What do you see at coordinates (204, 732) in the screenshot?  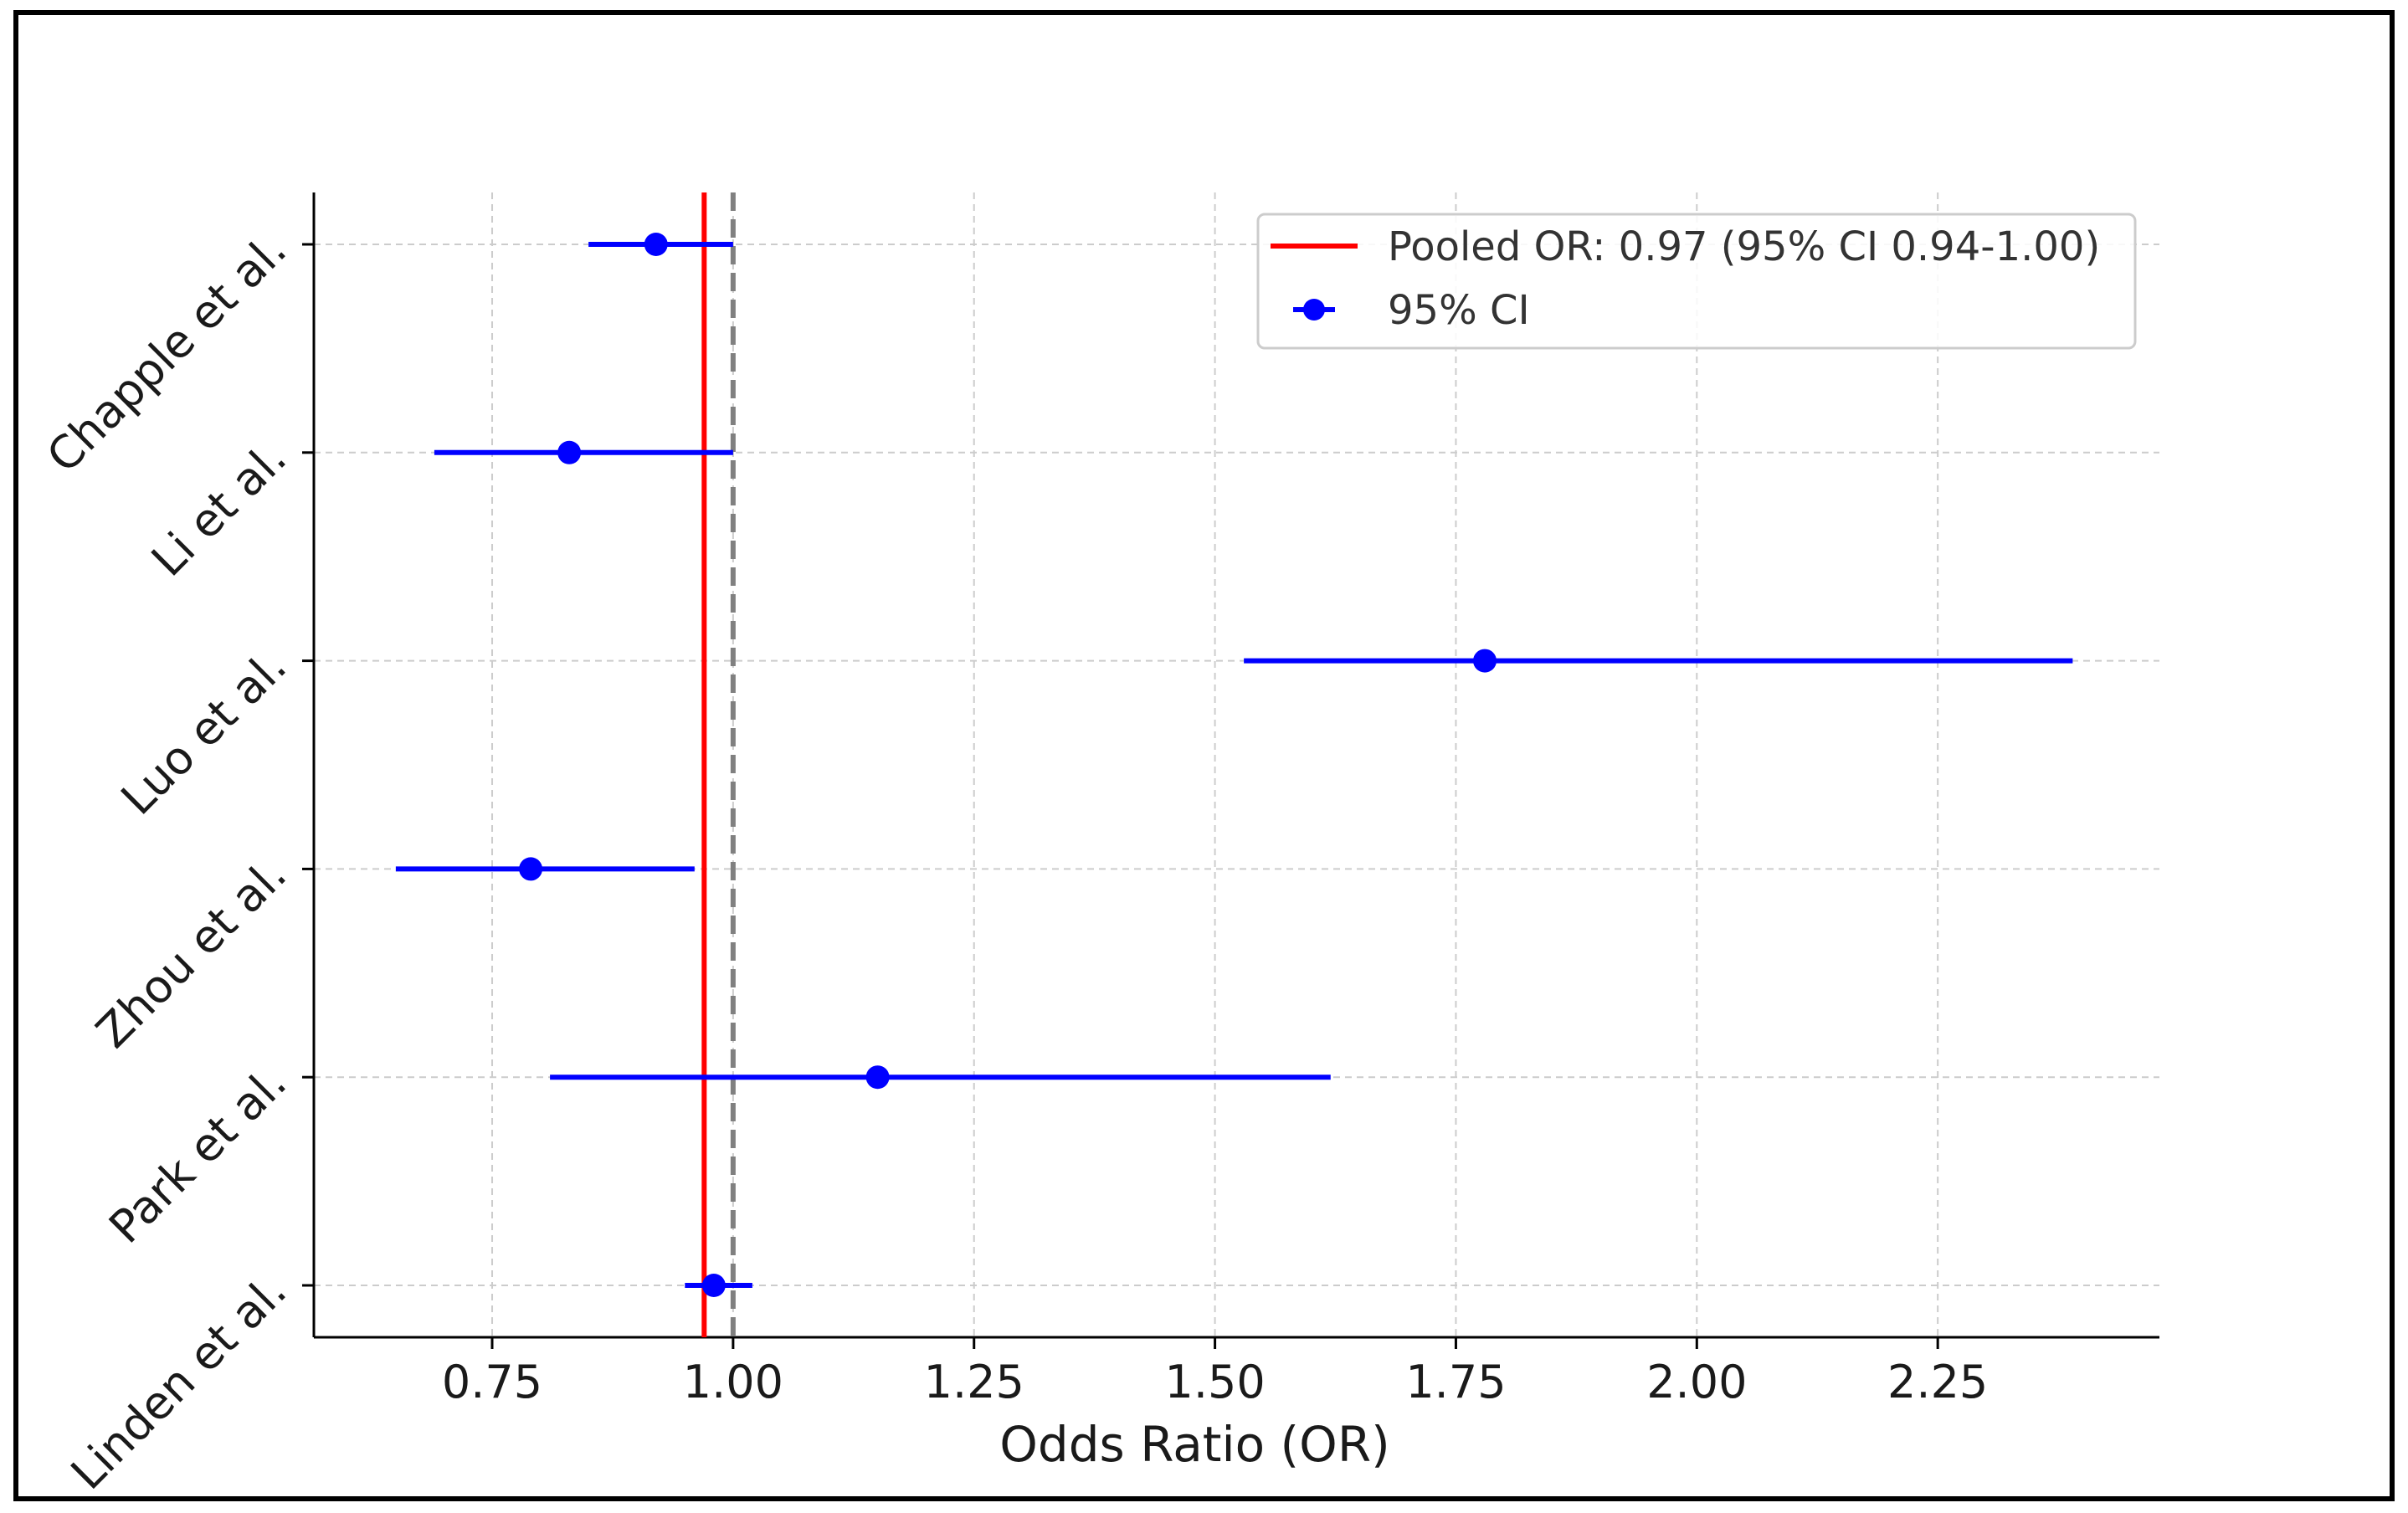 I see `y-tick-label: Luo et al.` at bounding box center [204, 732].